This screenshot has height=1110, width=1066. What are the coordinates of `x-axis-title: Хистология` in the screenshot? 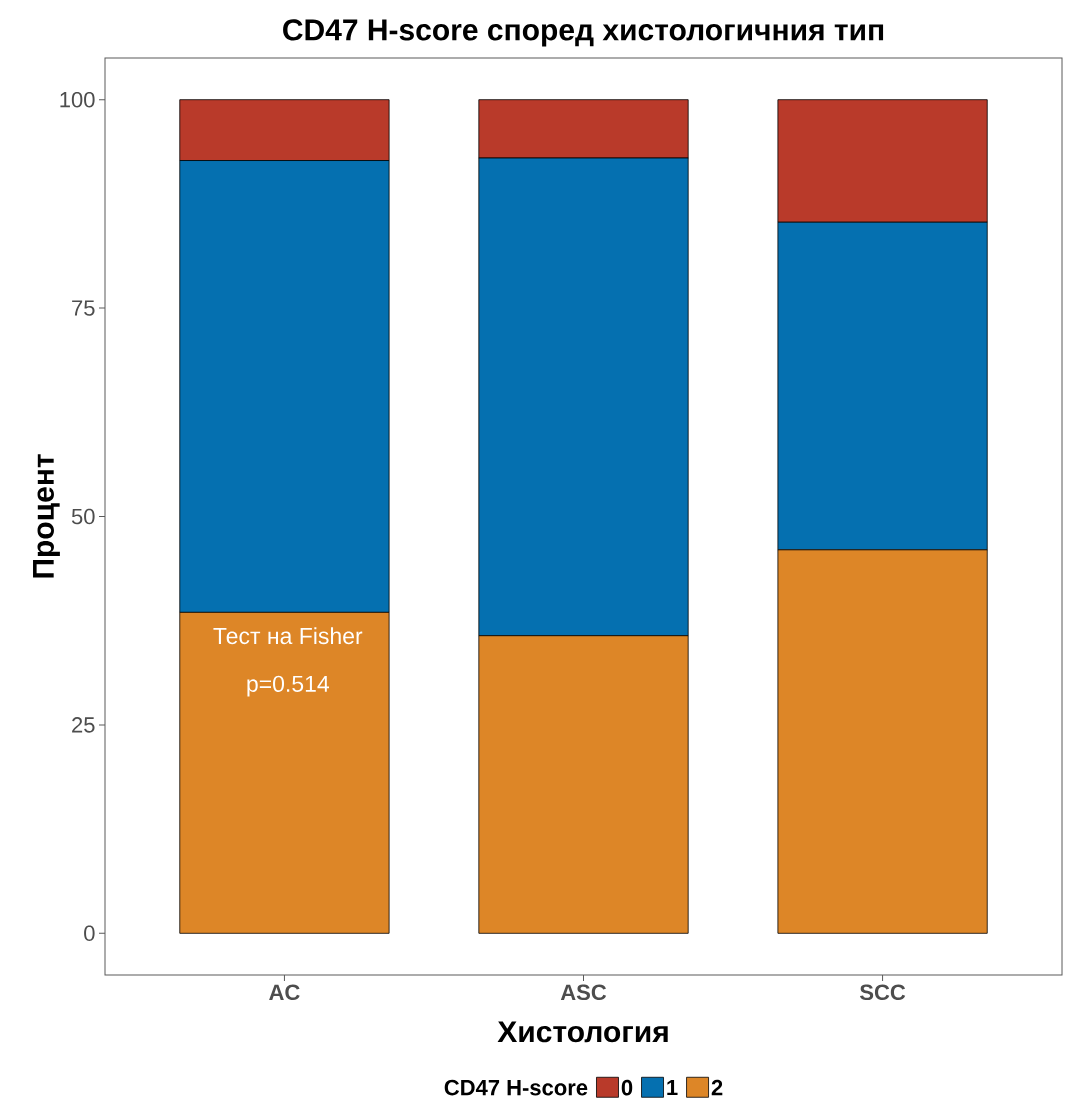 It's located at (582, 1032).